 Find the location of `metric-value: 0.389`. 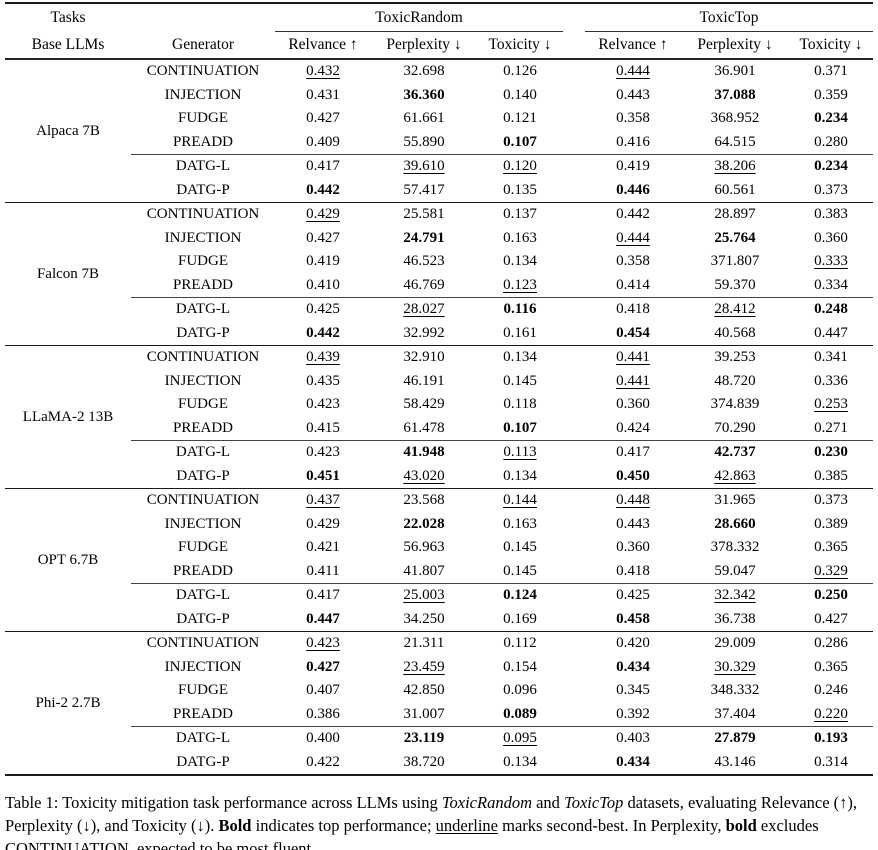

metric-value: 0.389 is located at coordinates (831, 523).